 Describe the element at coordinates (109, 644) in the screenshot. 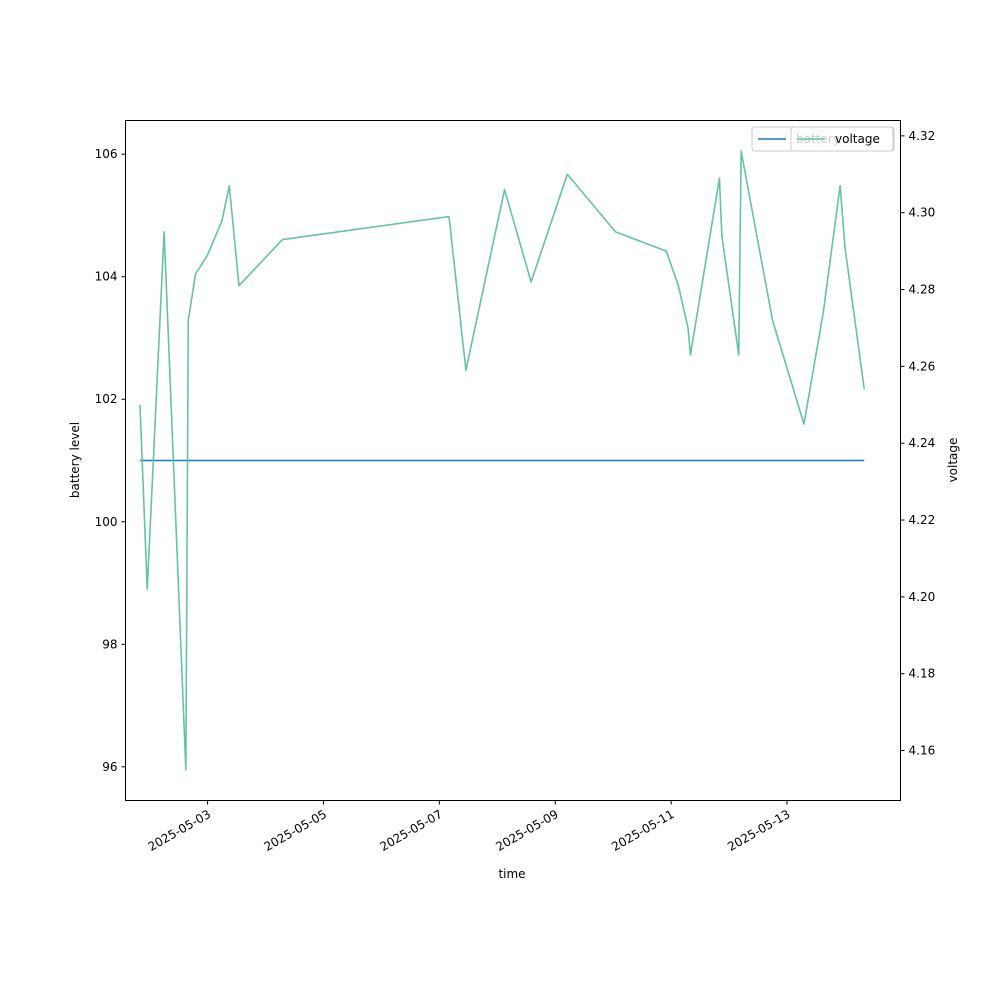

I see `y-left-tick-label: 98` at that location.